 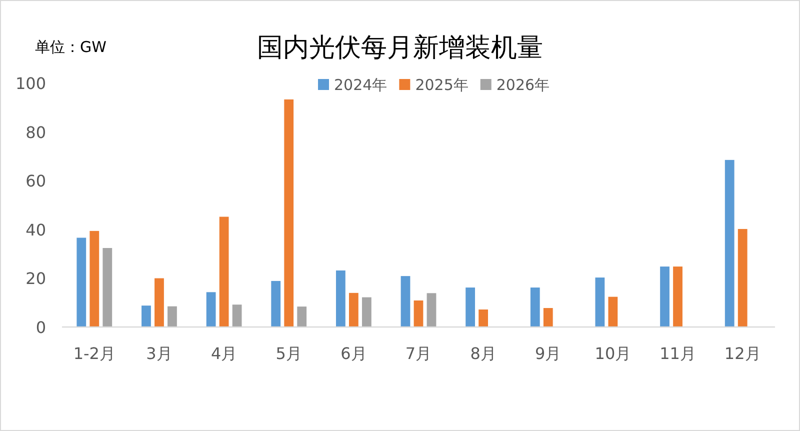 I want to click on x-tick-label: 4月, so click(x=224, y=353).